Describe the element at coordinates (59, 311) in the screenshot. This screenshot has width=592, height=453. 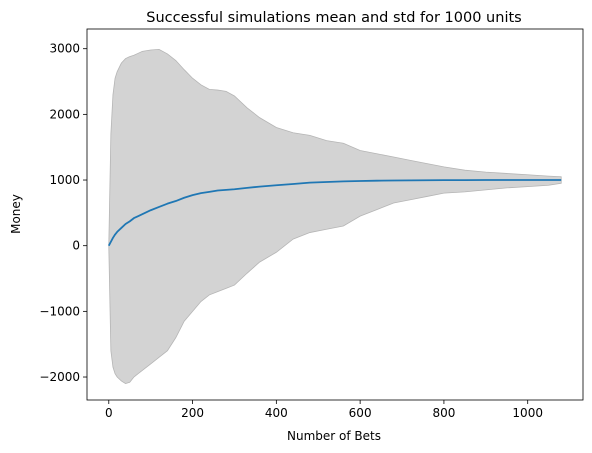
I see `y-tick-label: −1000` at that location.